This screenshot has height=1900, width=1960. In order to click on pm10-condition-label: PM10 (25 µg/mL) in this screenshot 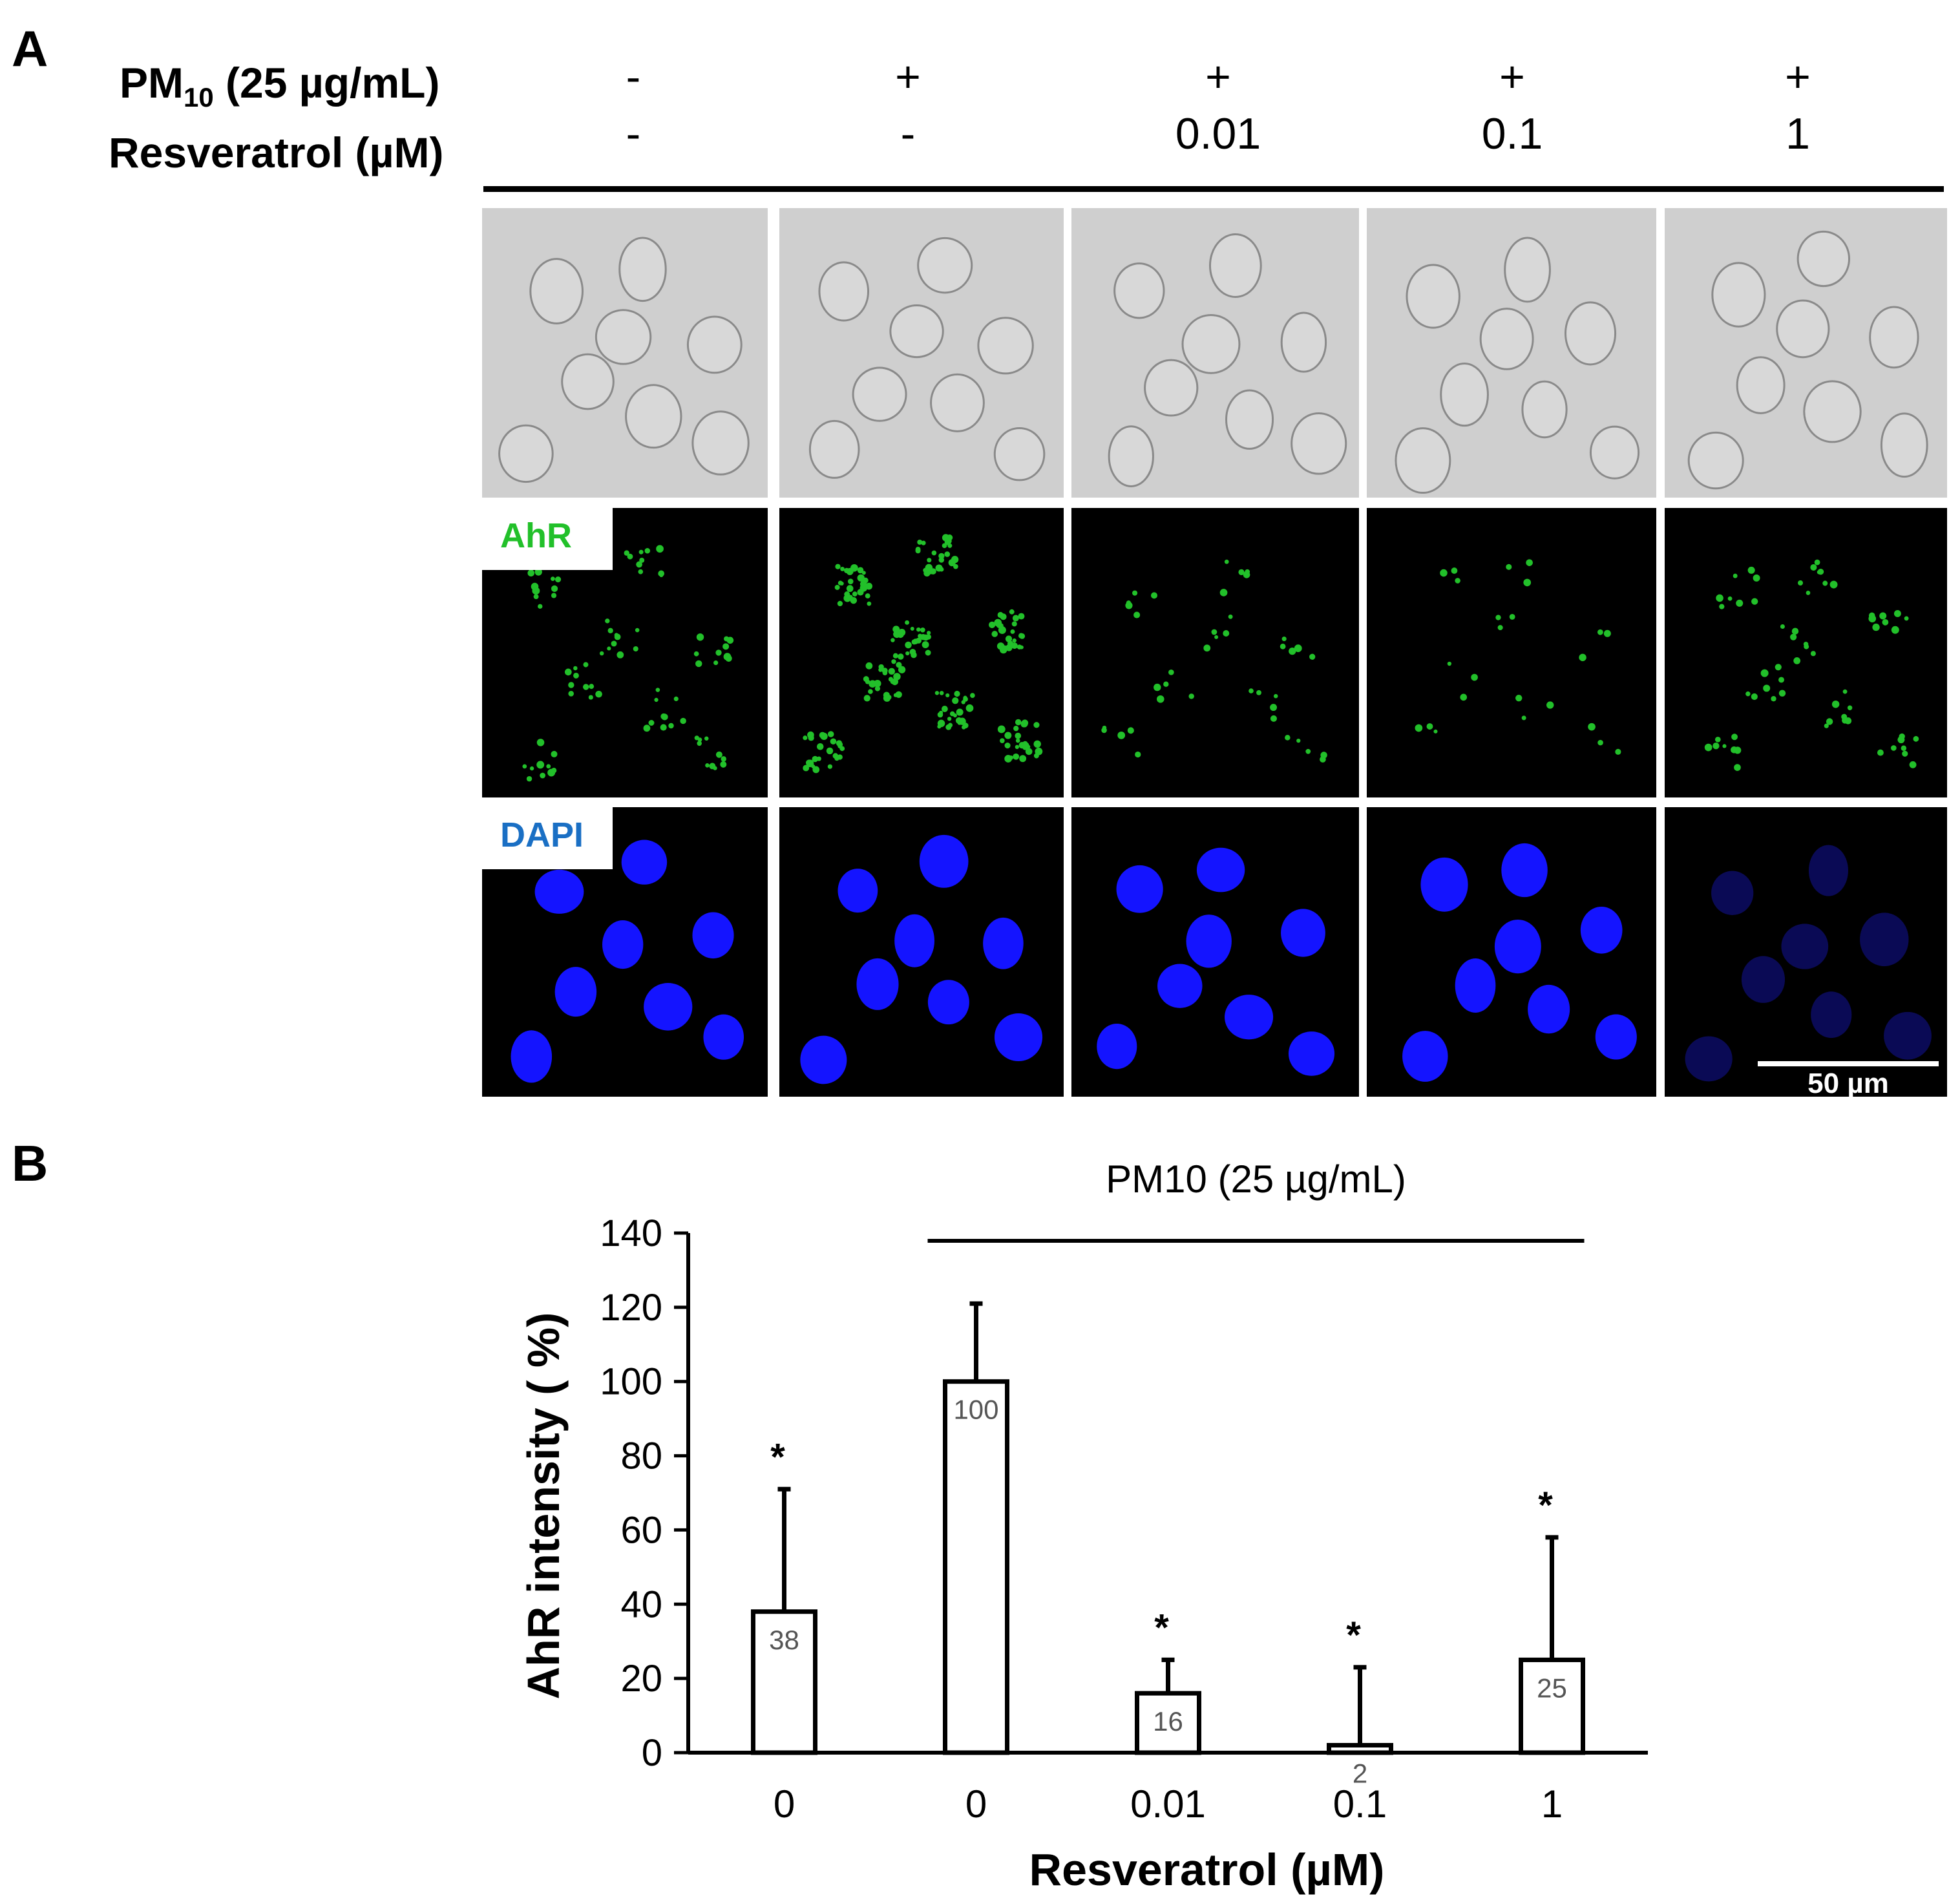, I will do `click(279, 85)`.